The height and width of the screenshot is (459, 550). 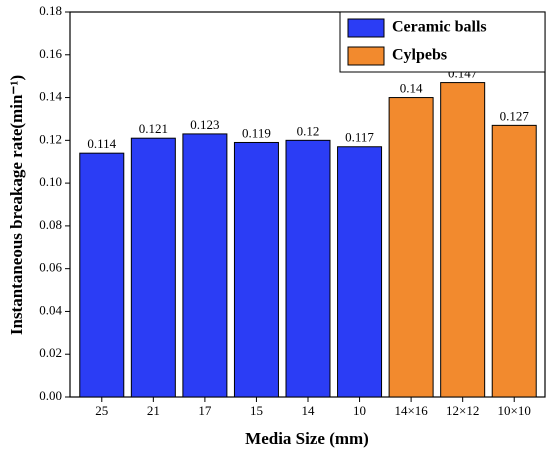 I want to click on y-tick-label: 0.10, so click(x=50, y=181).